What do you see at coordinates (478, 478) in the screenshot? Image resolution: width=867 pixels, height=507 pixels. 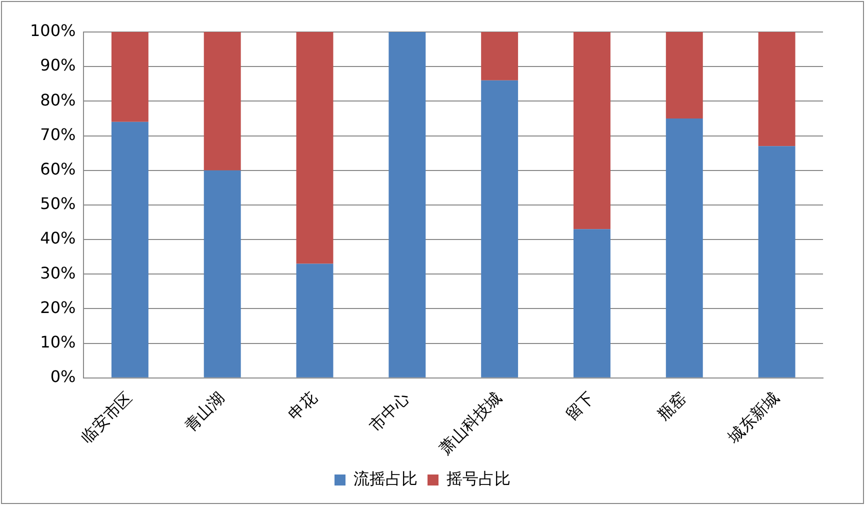 I see `legend-label: 摇号占比` at bounding box center [478, 478].